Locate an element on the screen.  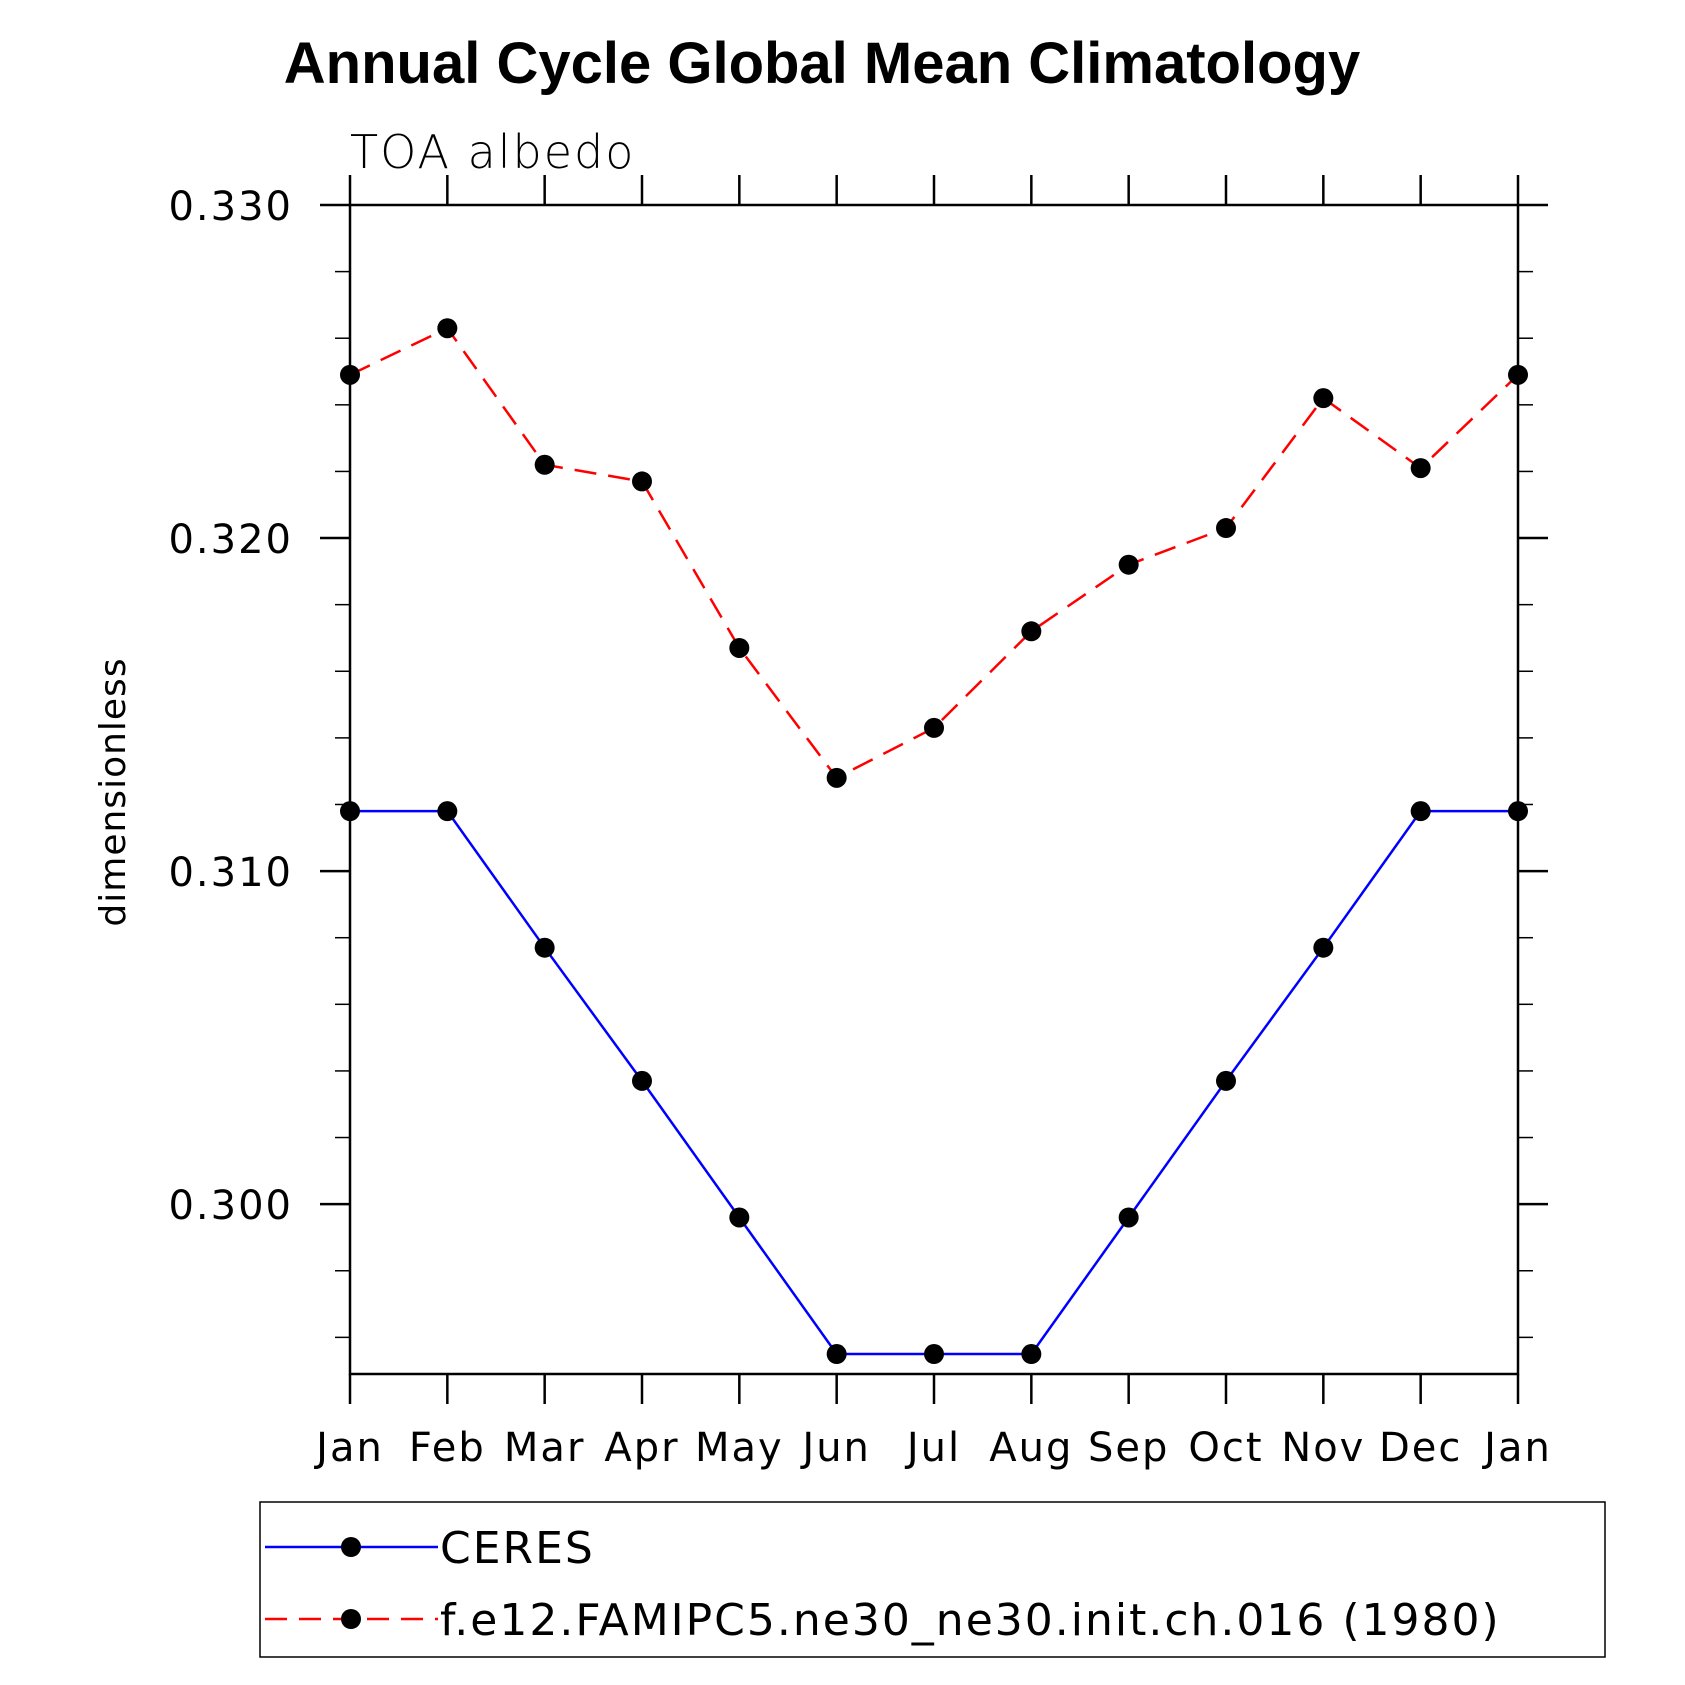
x-tick-label: Oct is located at coordinates (1225, 1448).